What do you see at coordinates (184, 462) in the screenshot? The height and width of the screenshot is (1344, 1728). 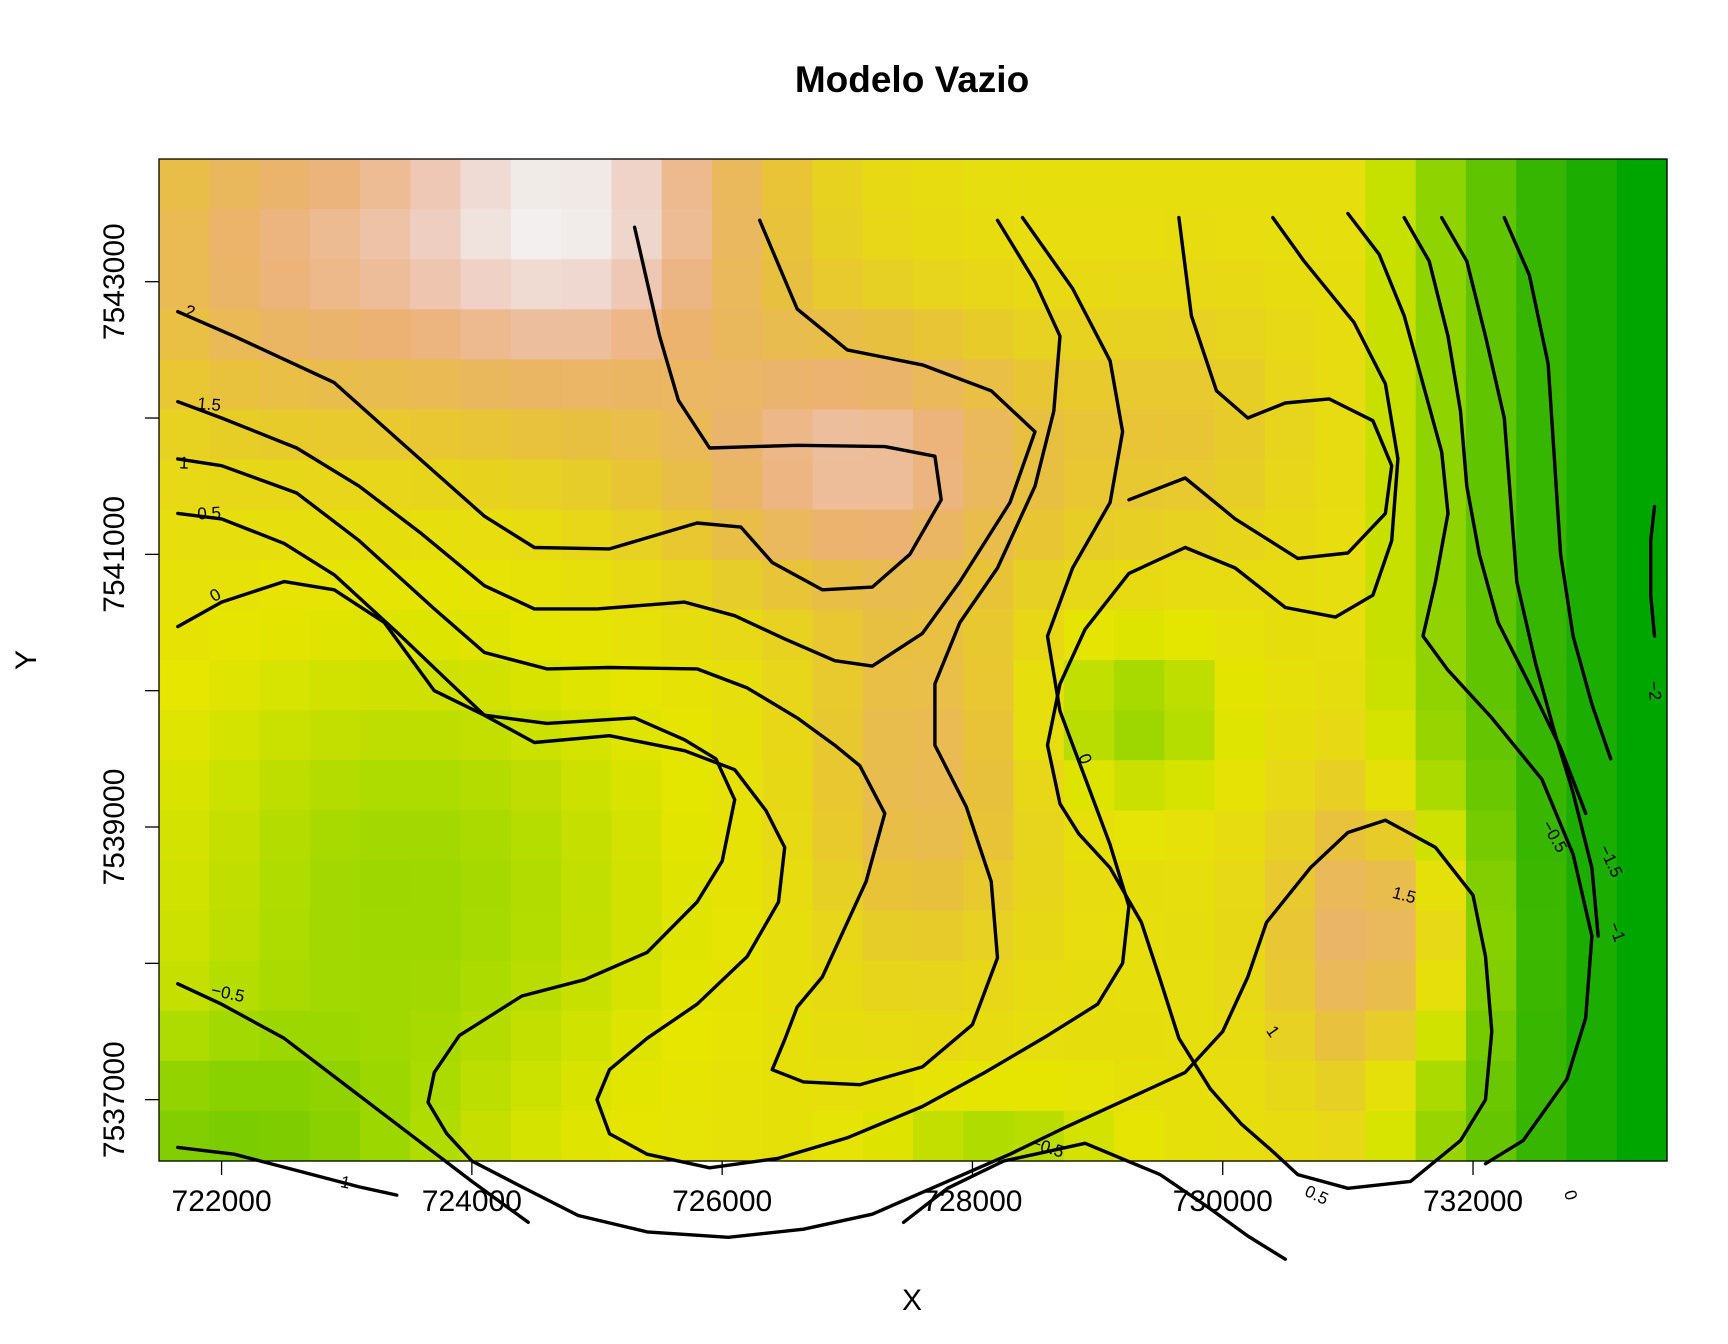 I see `contour-label: 1` at bounding box center [184, 462].